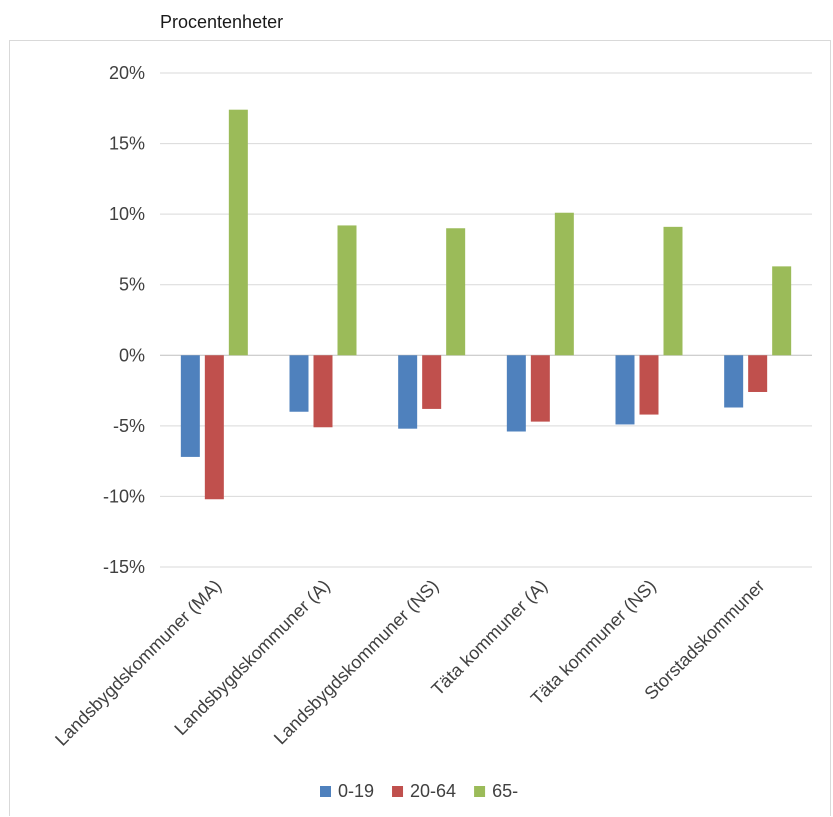 This screenshot has height=817, width=833. Describe the element at coordinates (127, 214) in the screenshot. I see `y-tick-label: 10%` at that location.